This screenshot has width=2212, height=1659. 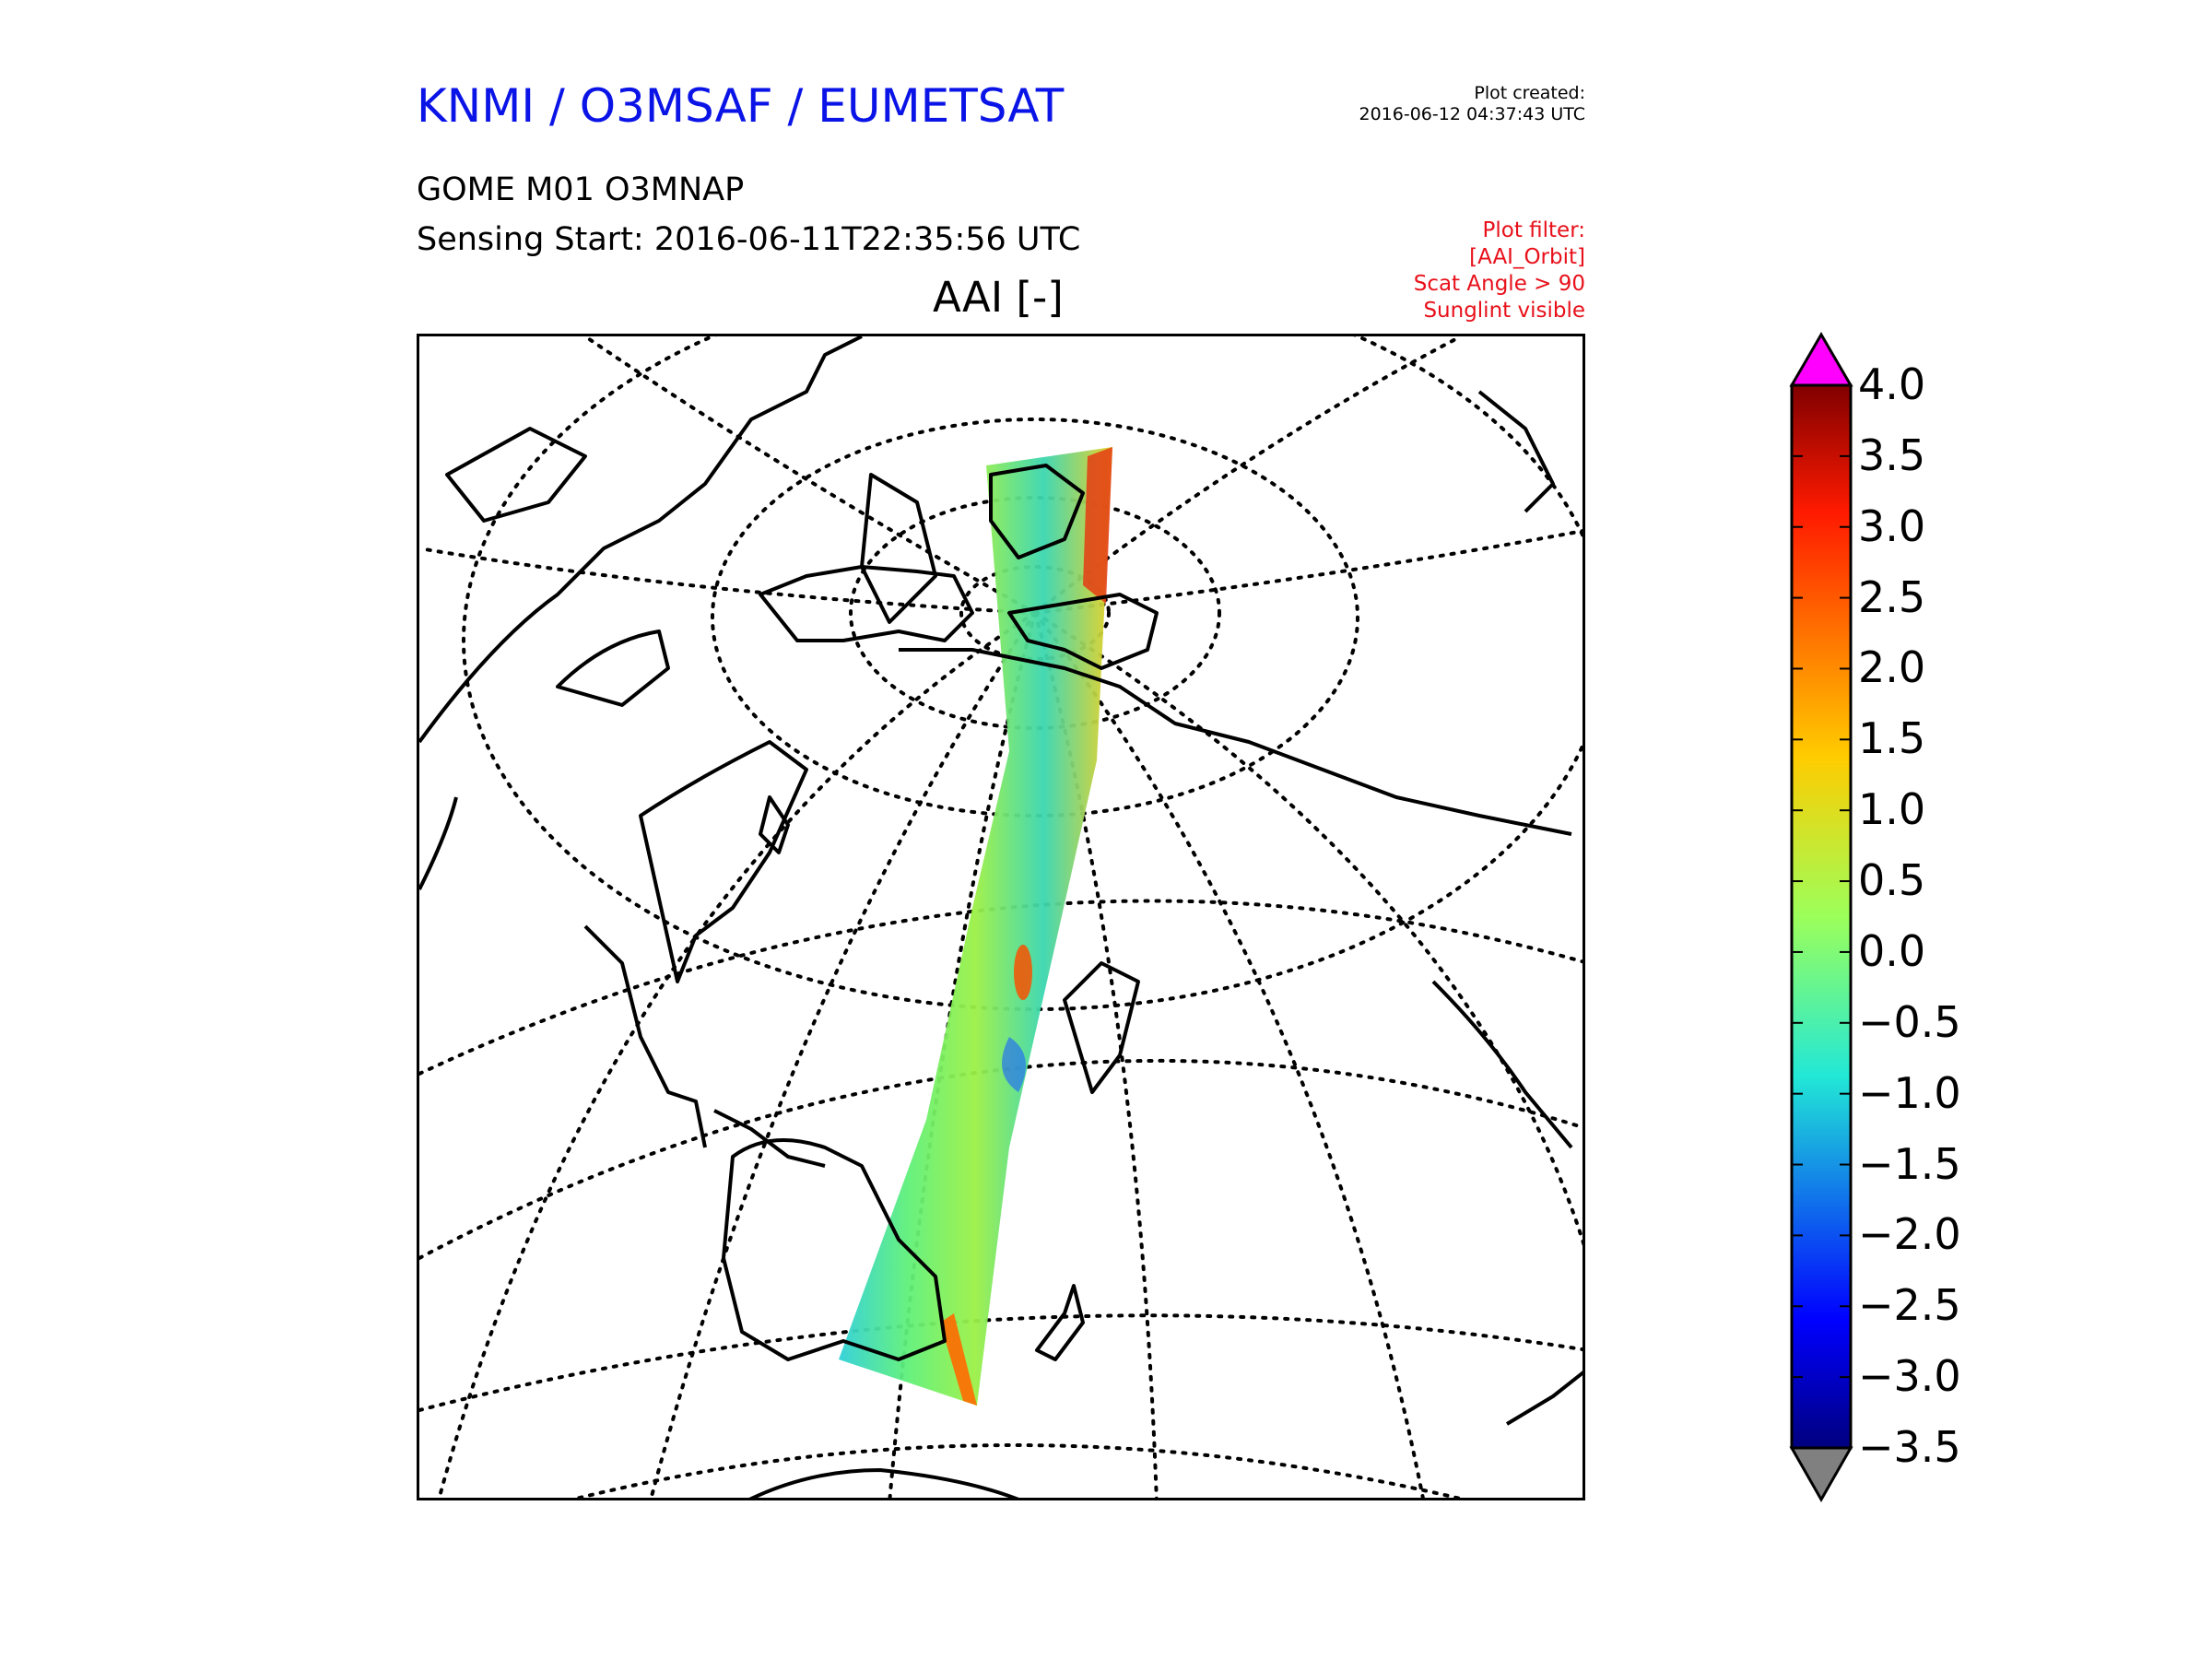 I want to click on colorbar-tick-label: −0.5, so click(x=1909, y=1021).